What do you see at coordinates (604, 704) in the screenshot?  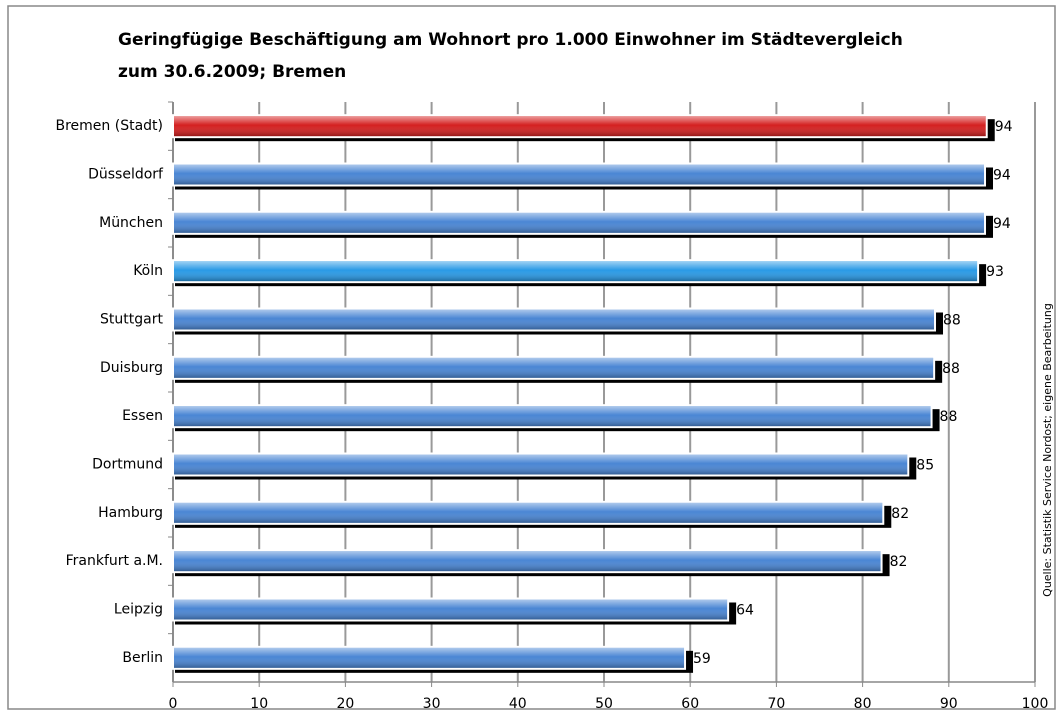 I see `x-tick-label: 50` at bounding box center [604, 704].